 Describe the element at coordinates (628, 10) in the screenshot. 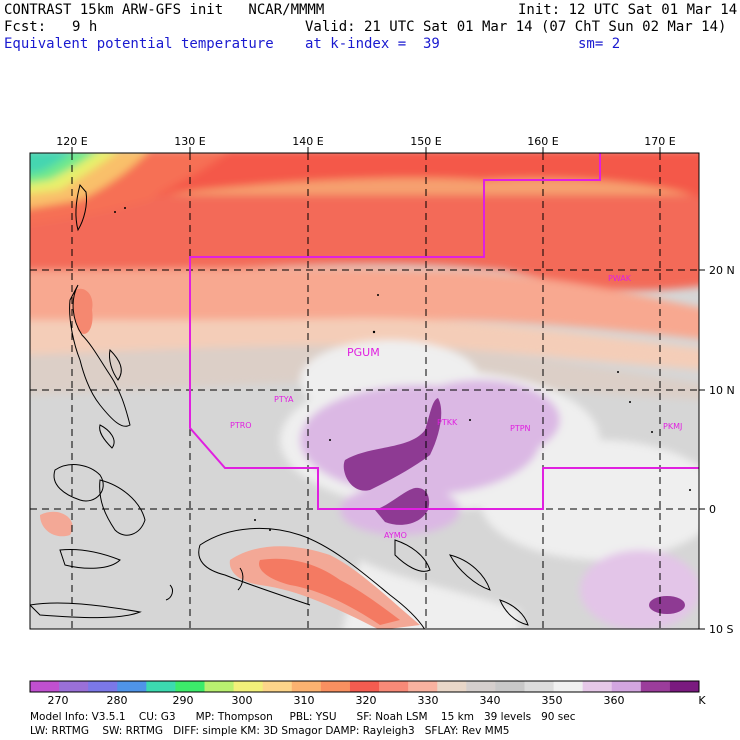

I see `init-time: Init: 12 UTC Sat 01 Mar 14` at that location.